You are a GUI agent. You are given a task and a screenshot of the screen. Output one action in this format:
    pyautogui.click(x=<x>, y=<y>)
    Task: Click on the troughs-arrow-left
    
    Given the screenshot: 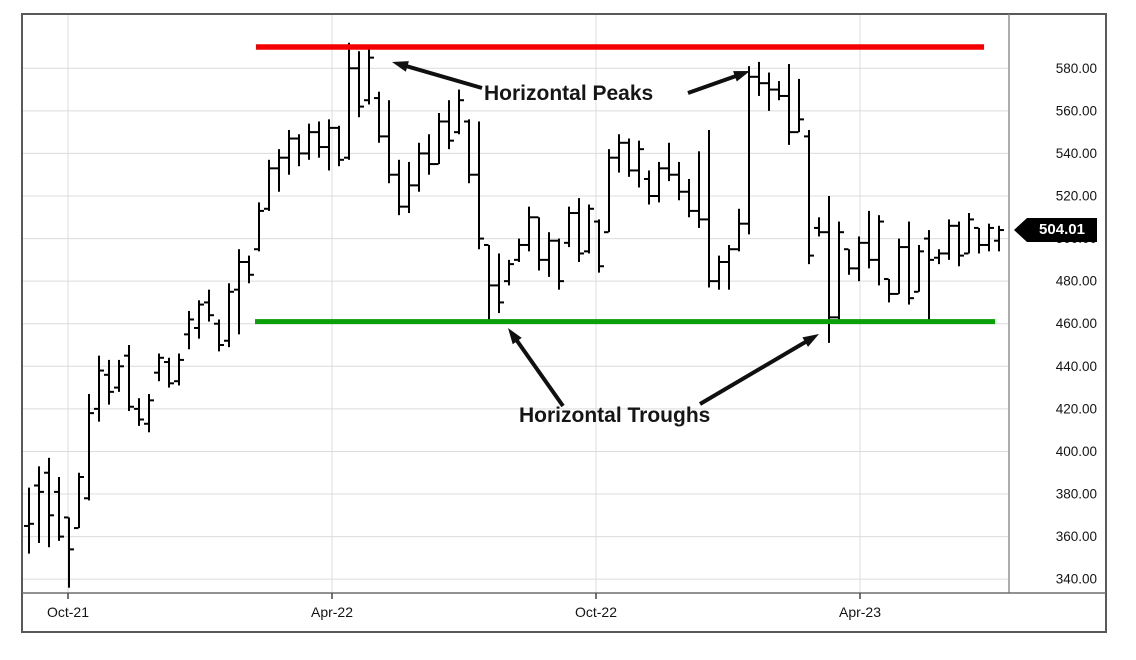 What is the action you would take?
    pyautogui.click(x=536, y=368)
    